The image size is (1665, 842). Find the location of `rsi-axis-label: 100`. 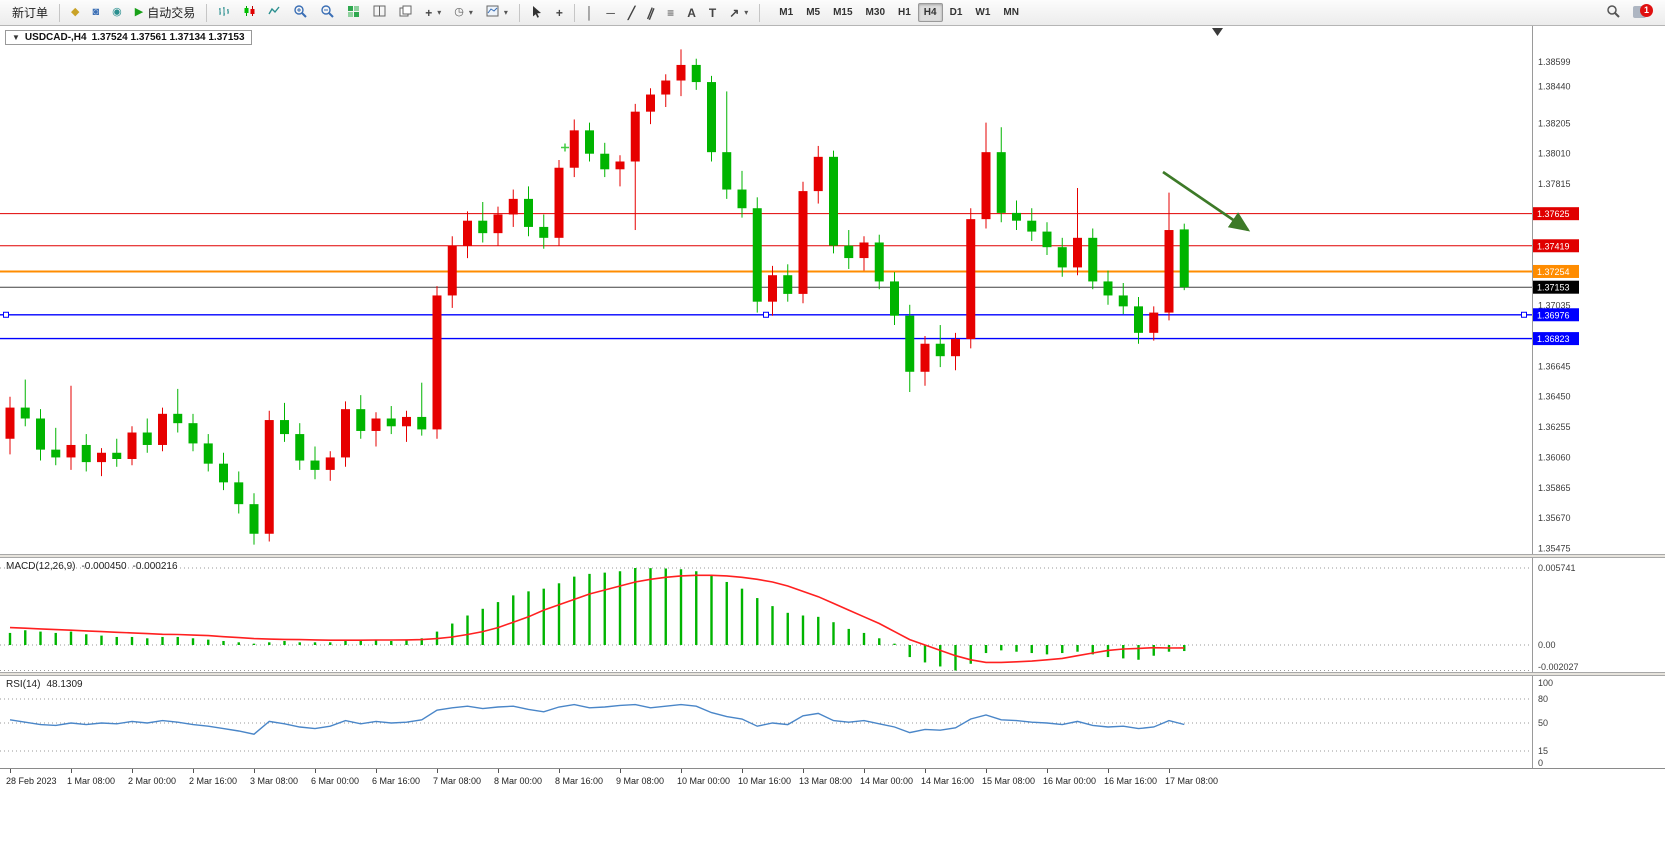

rsi-axis-label: 100 is located at coordinates (1545, 683).